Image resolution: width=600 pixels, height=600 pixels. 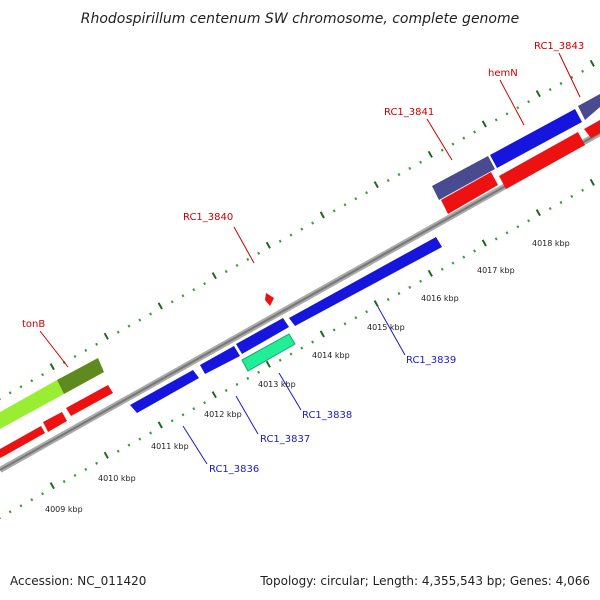 What do you see at coordinates (327, 415) in the screenshot?
I see `label-rc1-3838: RC1_3838` at bounding box center [327, 415].